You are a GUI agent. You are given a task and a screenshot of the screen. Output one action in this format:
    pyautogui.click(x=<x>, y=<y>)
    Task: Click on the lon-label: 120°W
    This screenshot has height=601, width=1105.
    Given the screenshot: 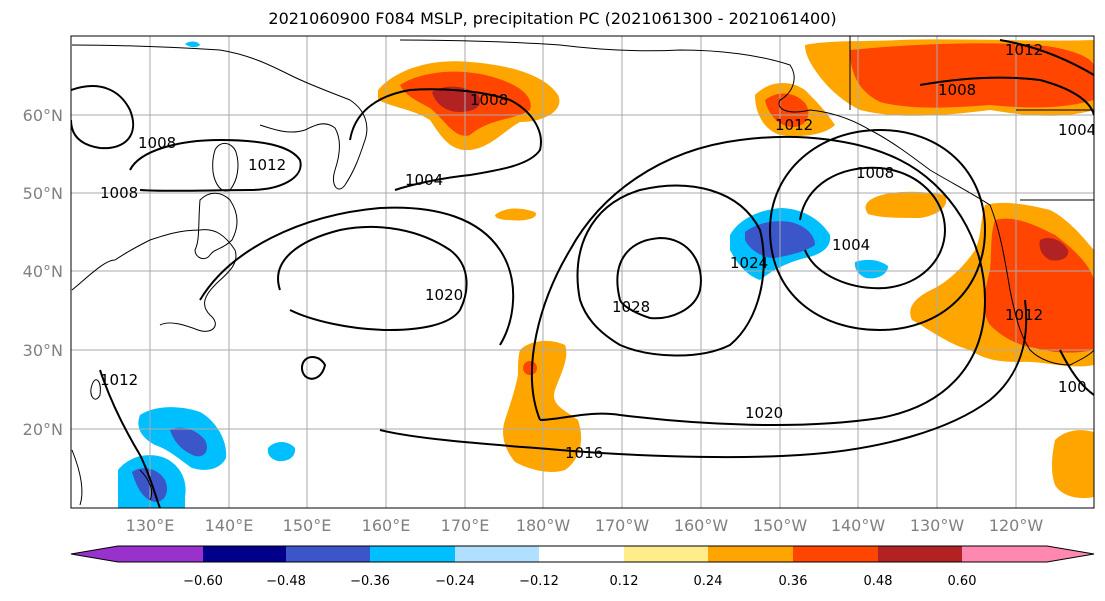 What is the action you would take?
    pyautogui.click(x=1016, y=525)
    